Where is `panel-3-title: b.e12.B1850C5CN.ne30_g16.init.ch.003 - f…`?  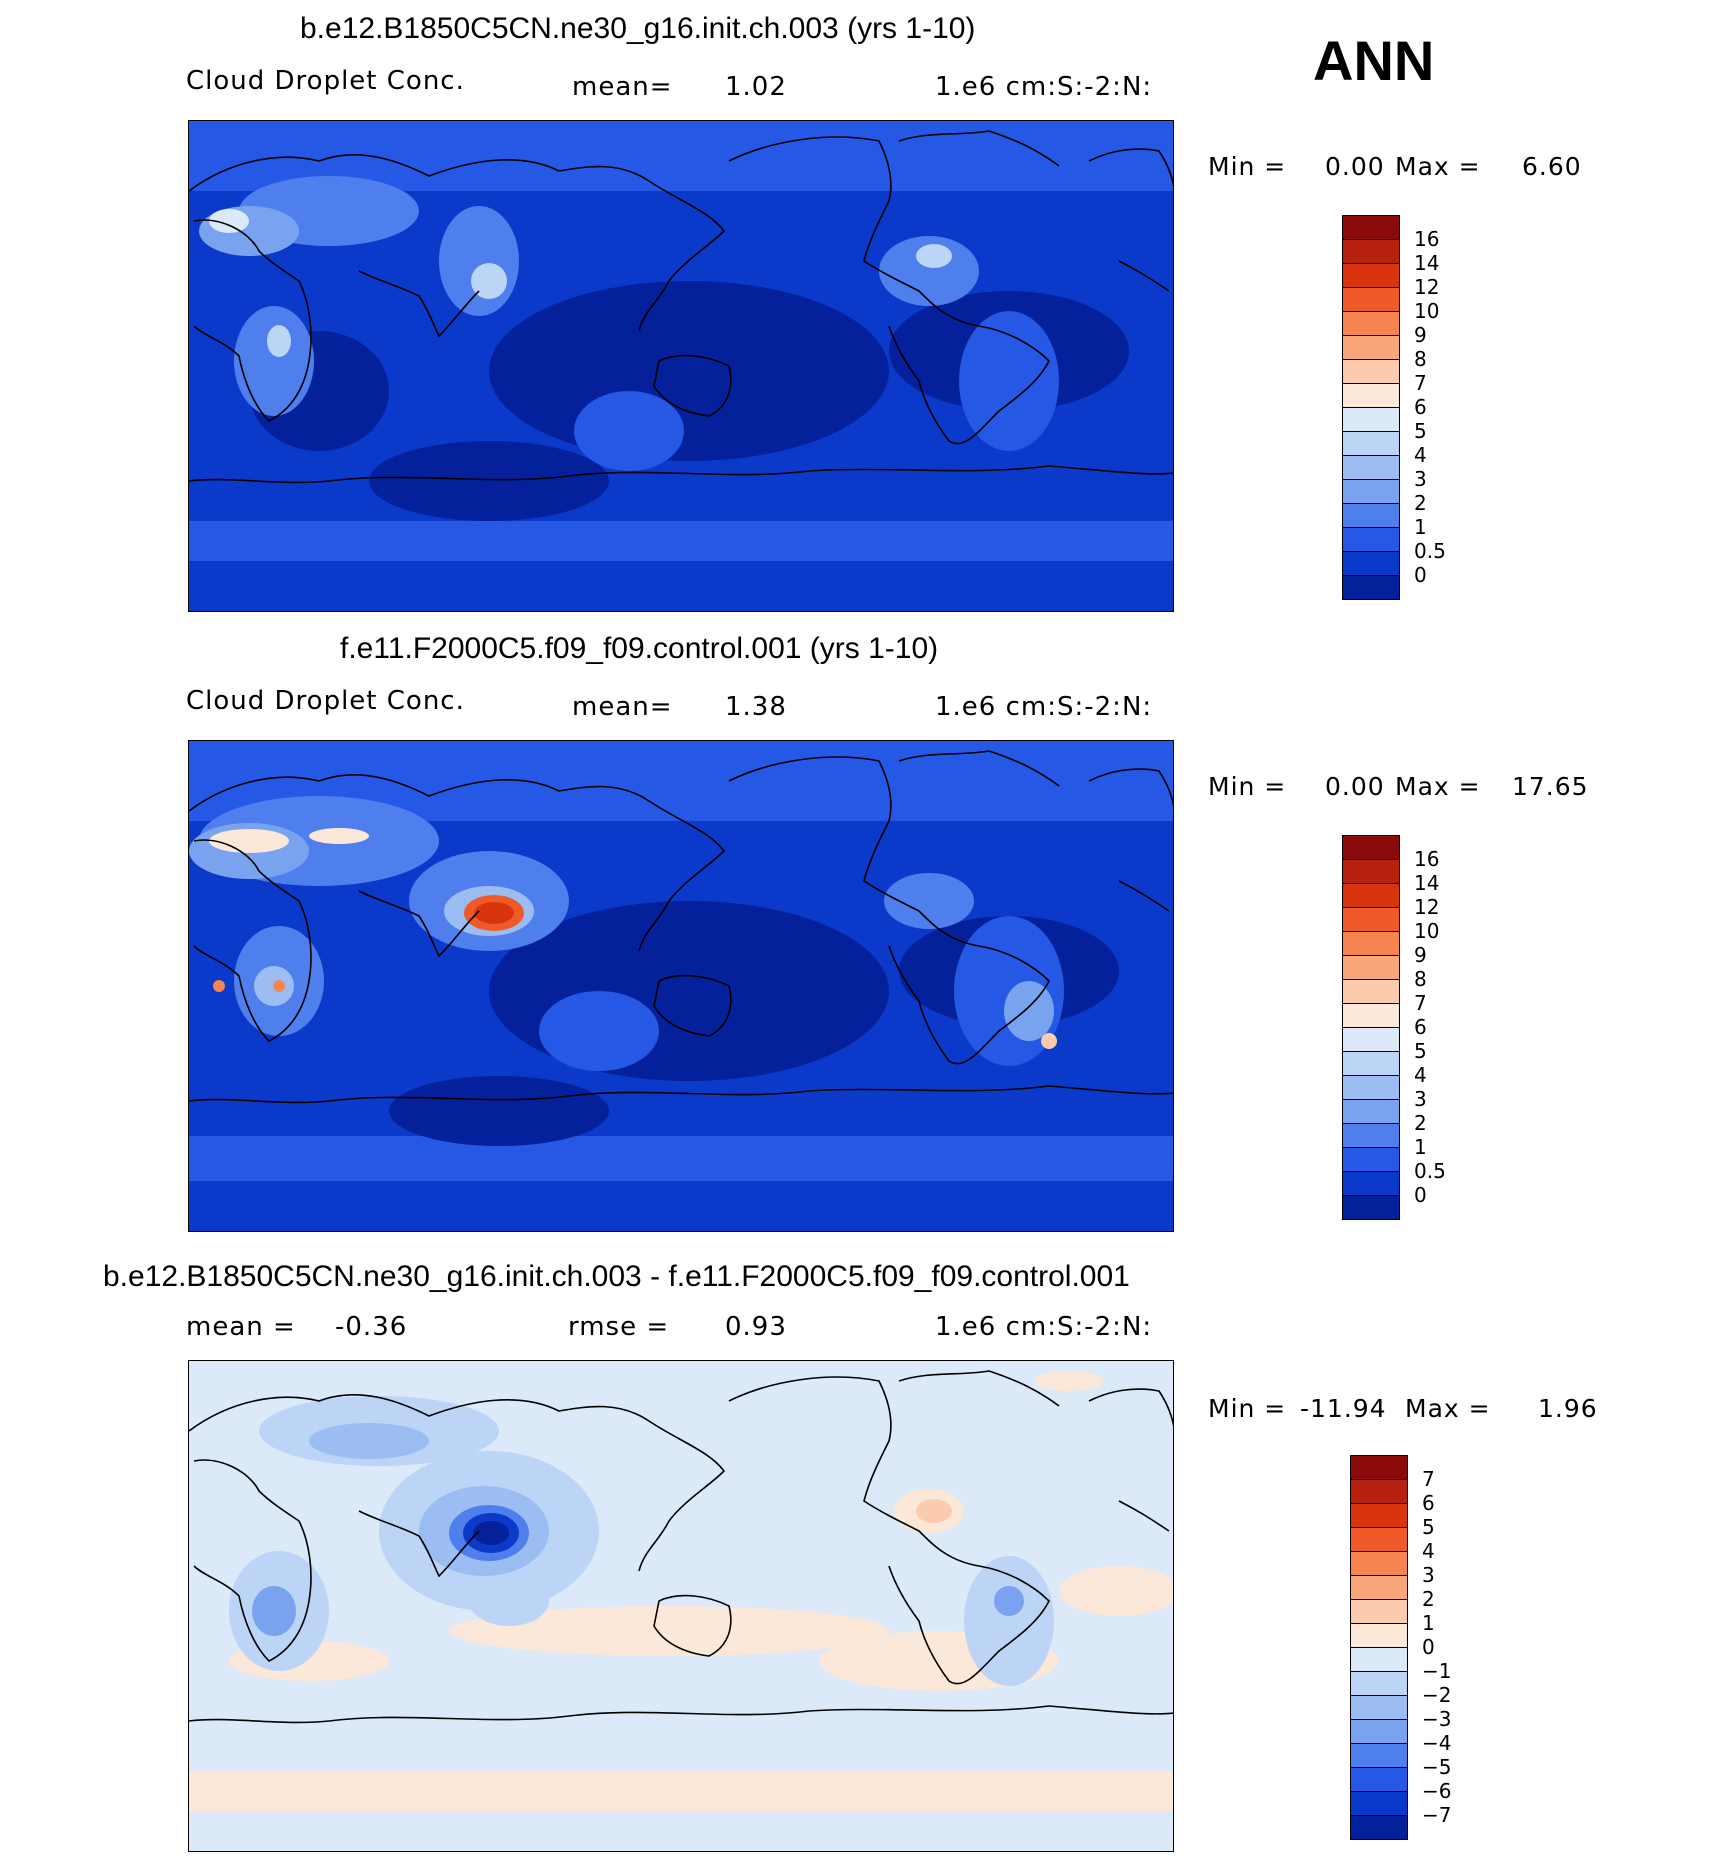
panel-3-title: b.e12.B1850C5CN.ne30_g16.init.ch.003 - f… is located at coordinates (616, 1276).